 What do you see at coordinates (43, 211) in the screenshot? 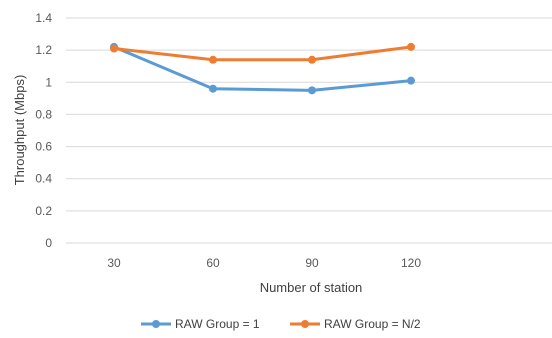
I see `y-tick-label: 0.2` at bounding box center [43, 211].